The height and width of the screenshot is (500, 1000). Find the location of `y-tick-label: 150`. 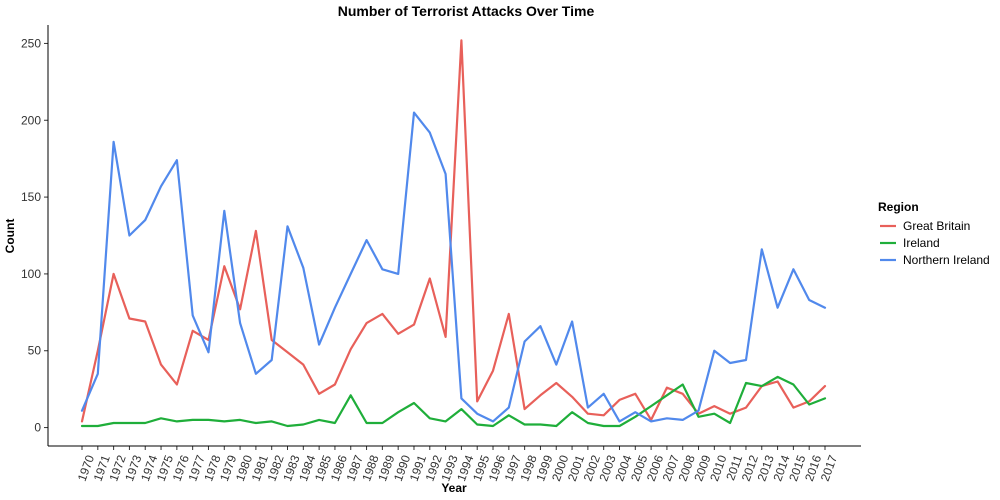

y-tick-label: 150 is located at coordinates (31, 197).